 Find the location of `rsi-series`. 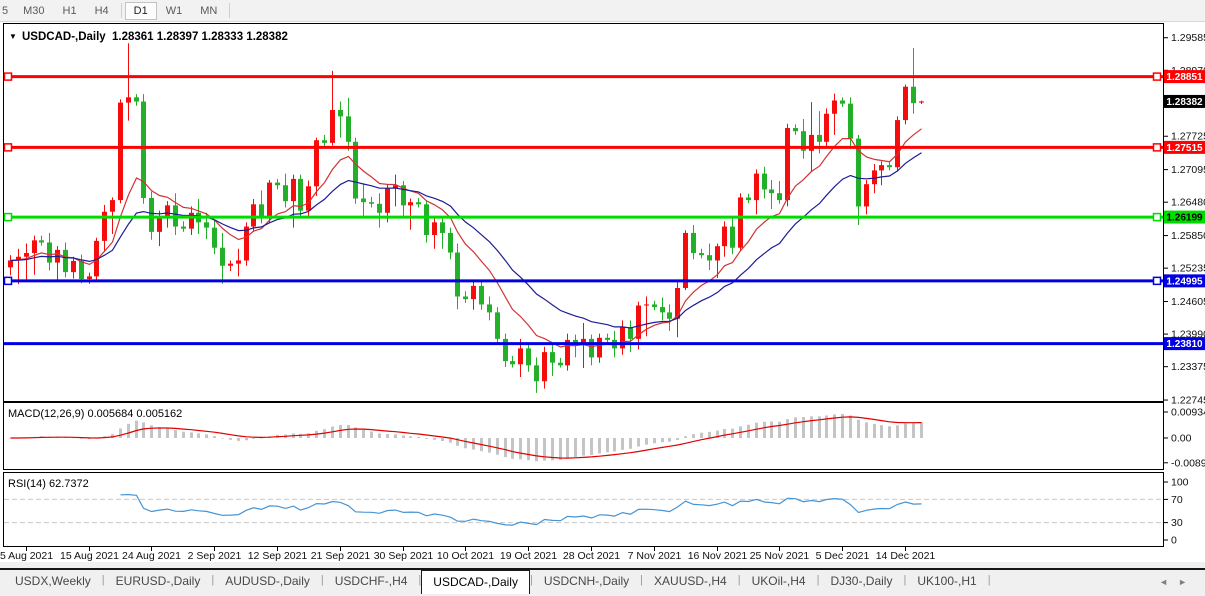

rsi-series is located at coordinates (521, 509).